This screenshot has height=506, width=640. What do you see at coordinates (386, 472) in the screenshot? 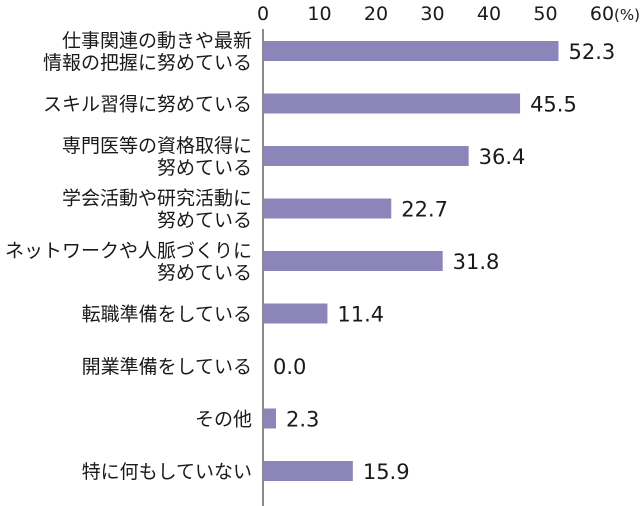
I see `value-label: 15.9` at bounding box center [386, 472].